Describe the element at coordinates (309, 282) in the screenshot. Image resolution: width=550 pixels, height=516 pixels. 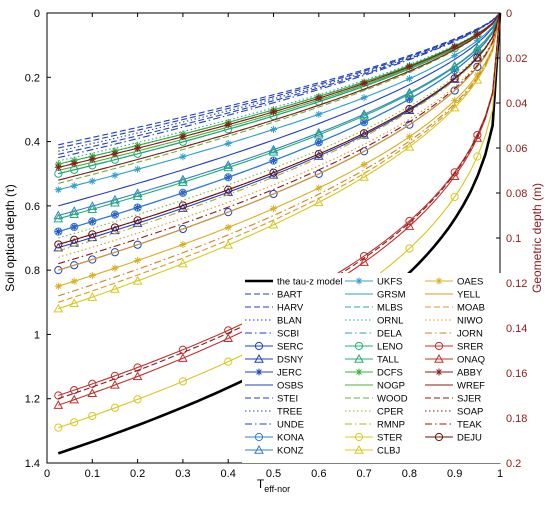
I see `legend-label: the tau-z model` at that location.